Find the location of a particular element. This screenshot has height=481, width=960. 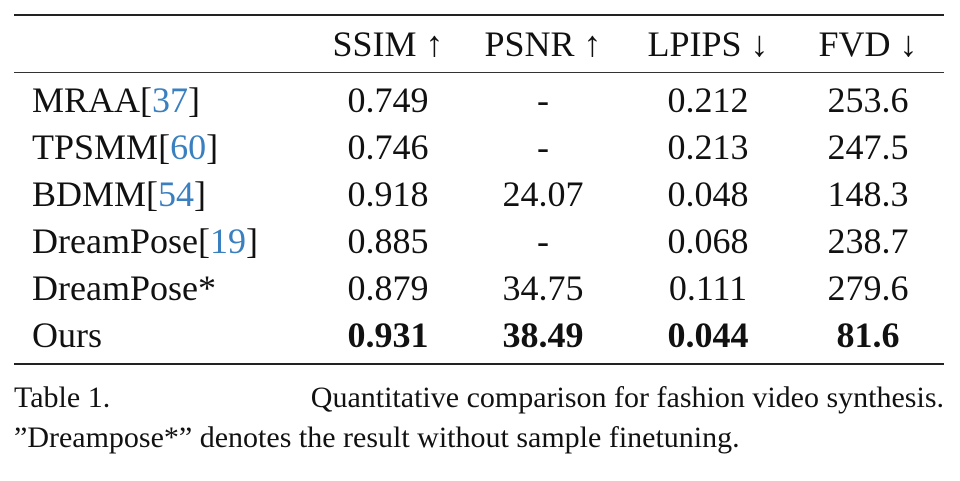

header-ssim: SSIM ↑ is located at coordinates (388, 44).